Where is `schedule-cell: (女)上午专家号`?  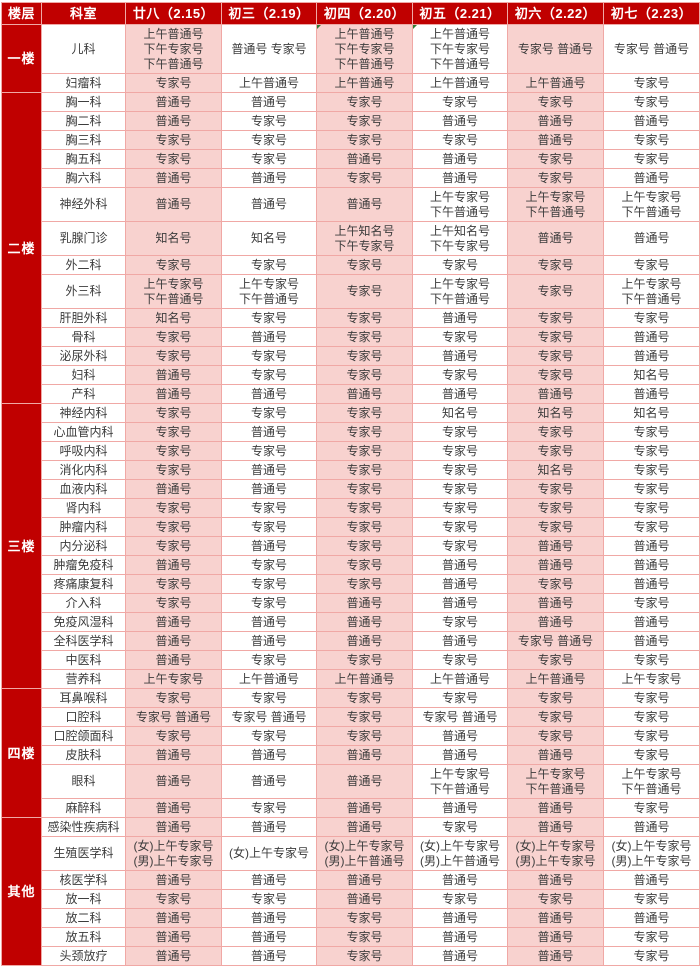
schedule-cell: (女)上午专家号 is located at coordinates (269, 853).